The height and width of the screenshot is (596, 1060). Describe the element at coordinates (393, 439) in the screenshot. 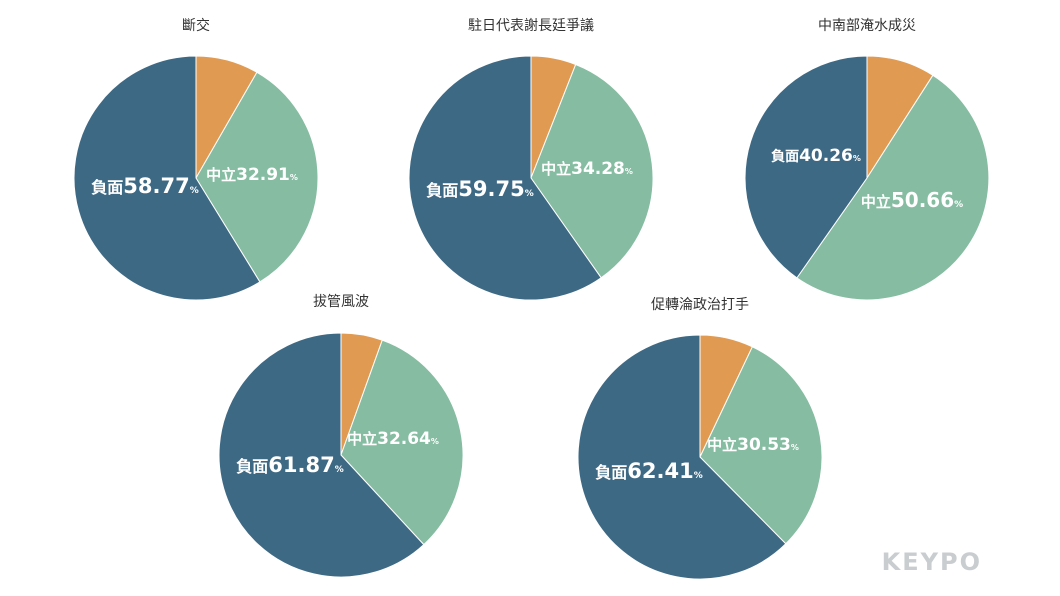

I see `slice-label-neutral: 中立32.64%` at that location.